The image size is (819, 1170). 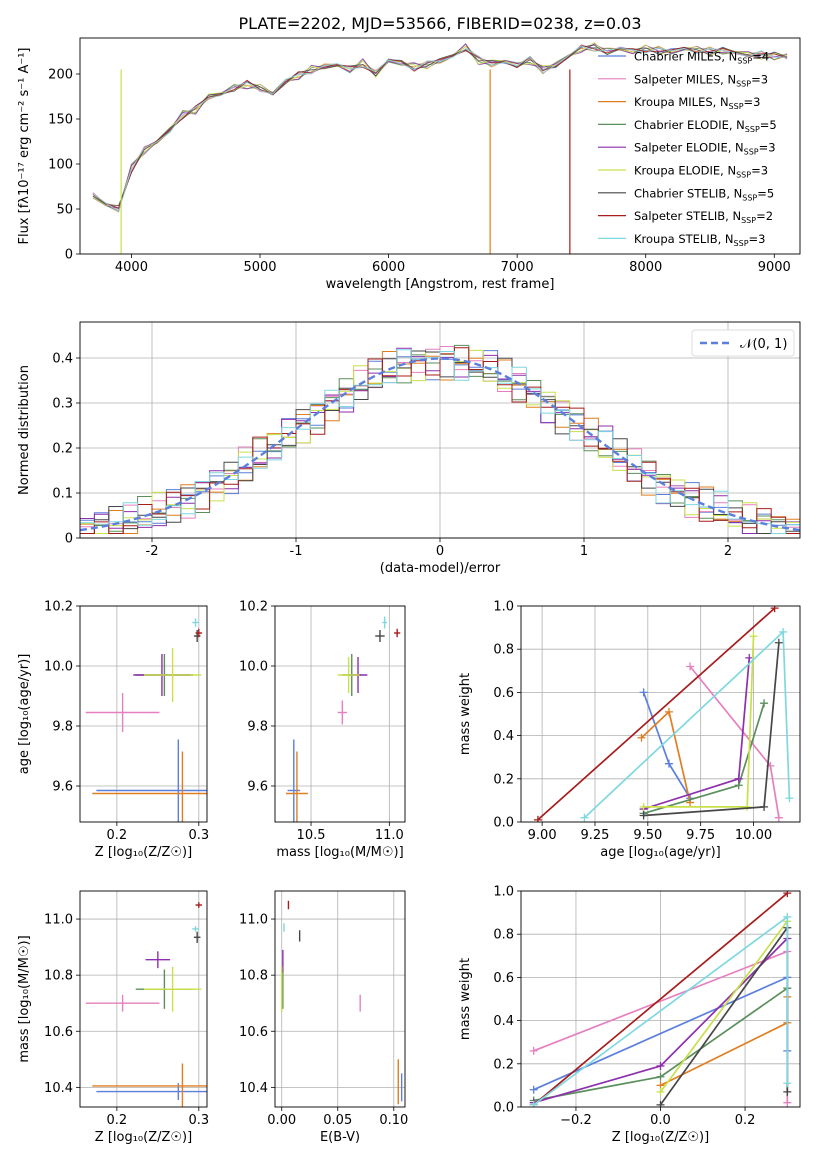 I want to click on weight-vs-Z-plot-area, so click(x=660, y=999).